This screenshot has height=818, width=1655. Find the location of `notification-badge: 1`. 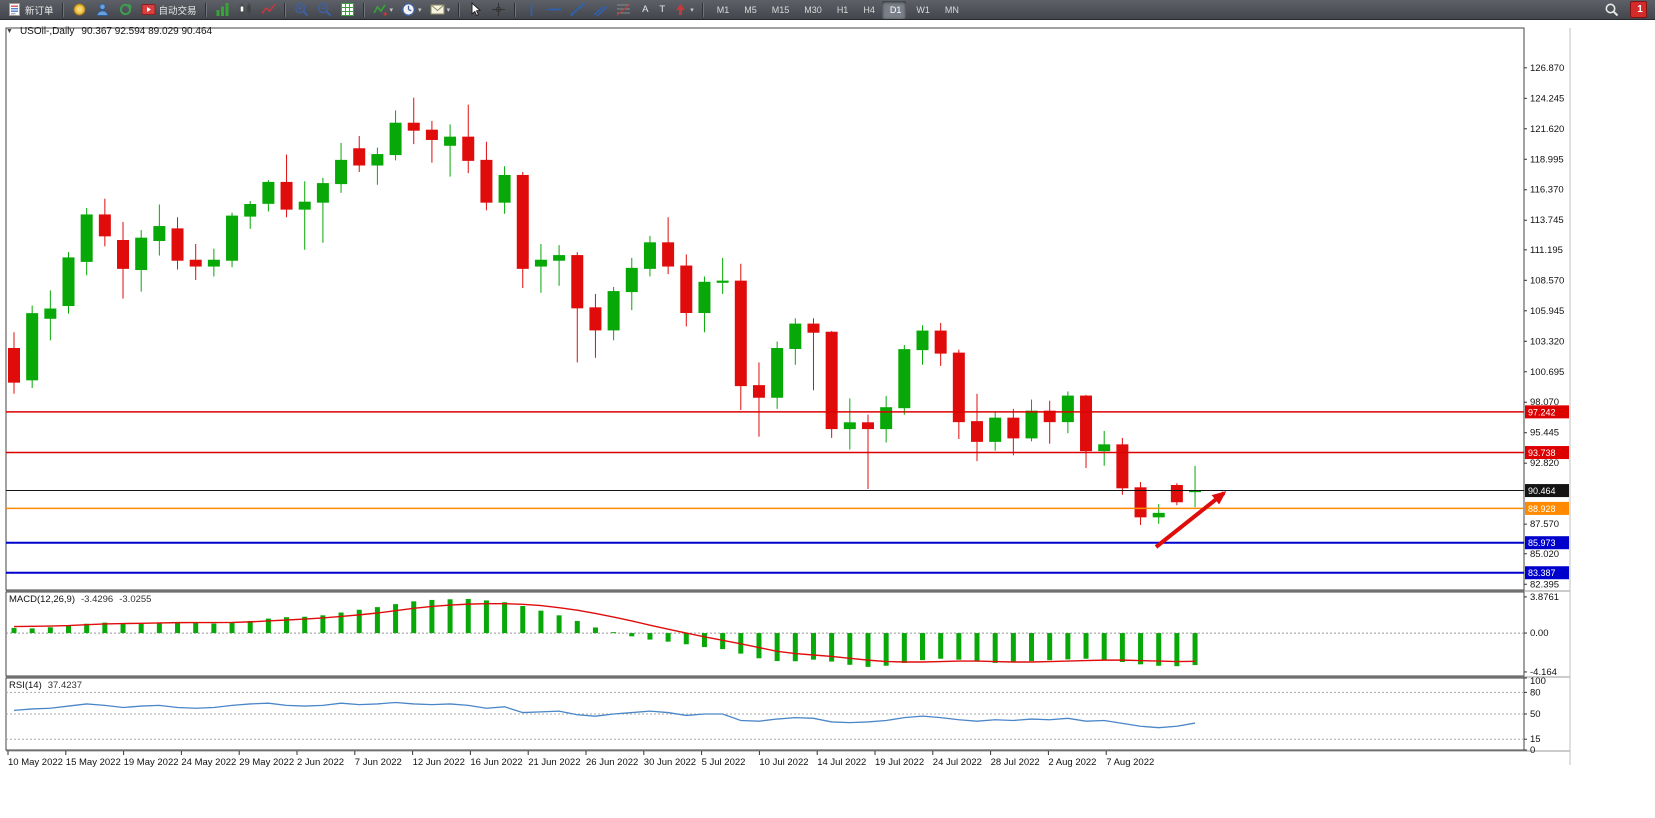

notification-badge: 1 is located at coordinates (1638, 9).